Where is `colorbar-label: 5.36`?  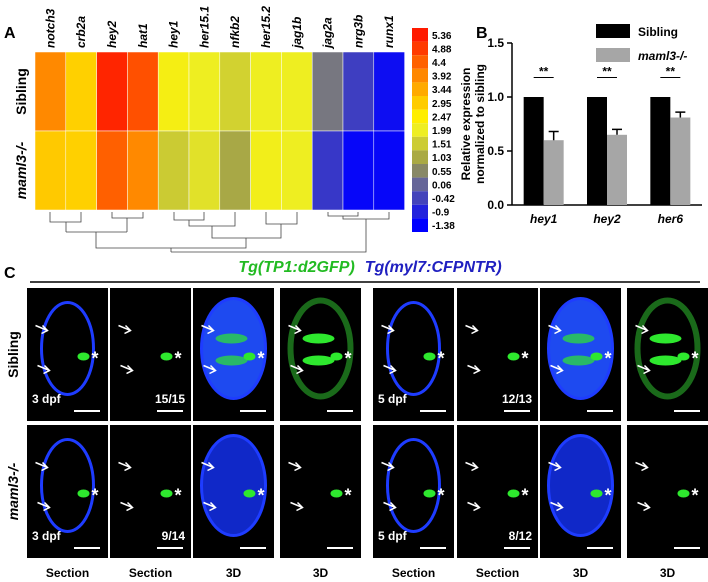
colorbar-label: 5.36 is located at coordinates (442, 36).